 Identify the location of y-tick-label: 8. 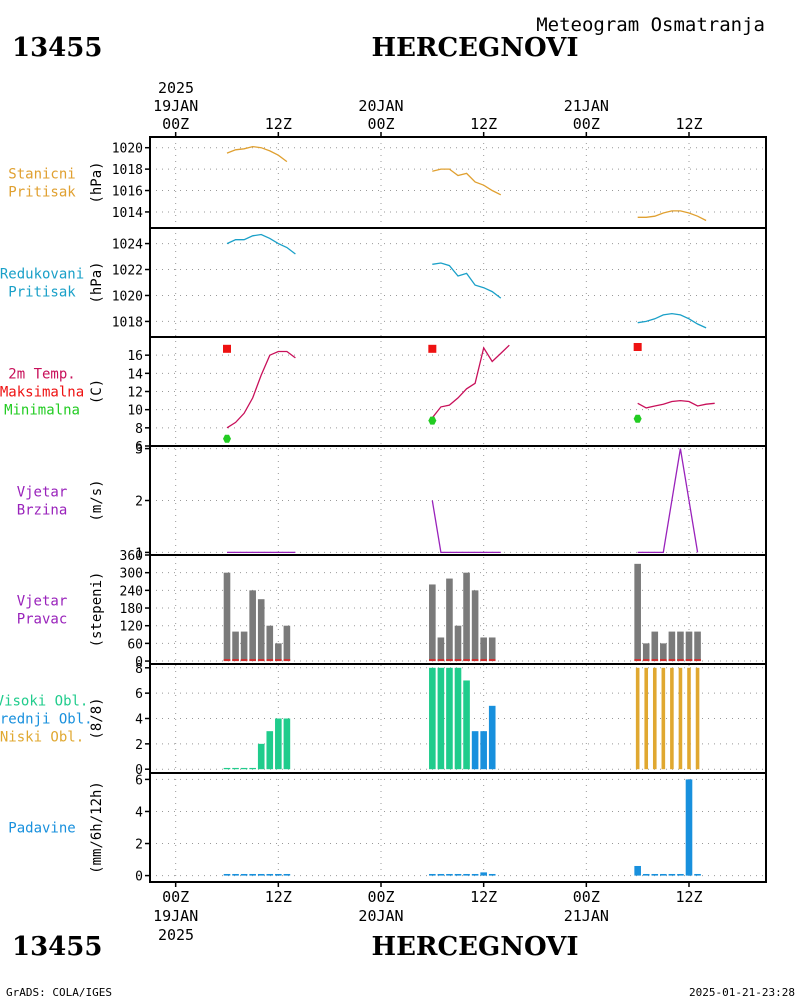
(139, 429).